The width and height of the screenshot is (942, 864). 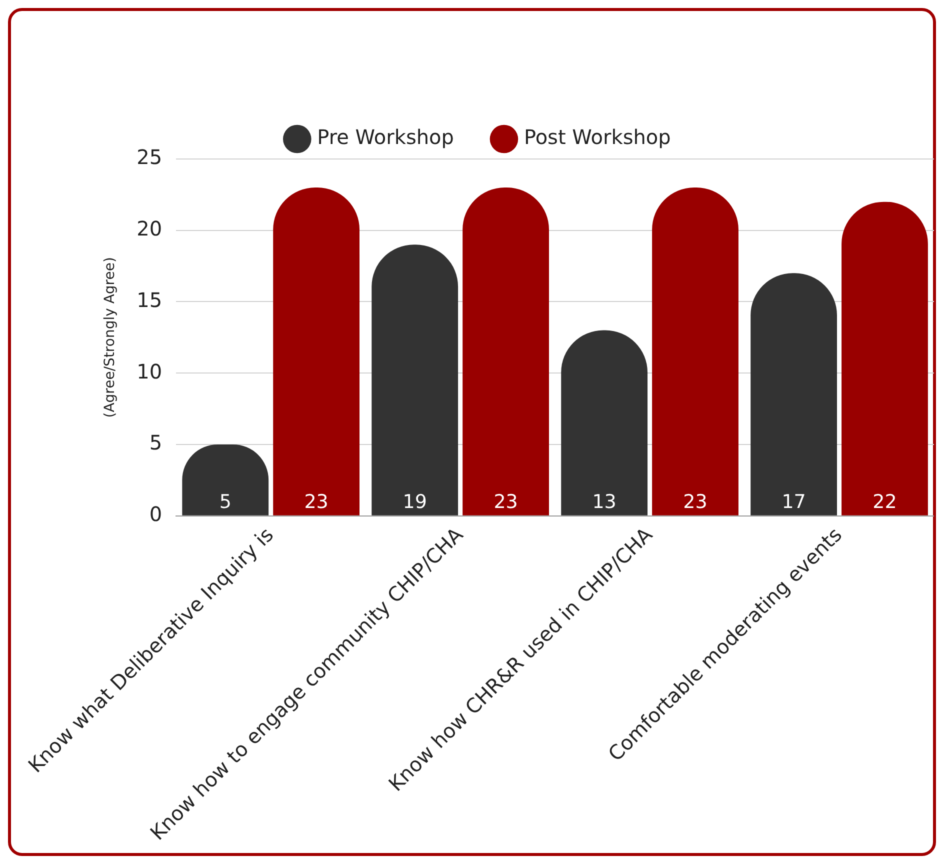 I want to click on data-label: 22, so click(x=884, y=501).